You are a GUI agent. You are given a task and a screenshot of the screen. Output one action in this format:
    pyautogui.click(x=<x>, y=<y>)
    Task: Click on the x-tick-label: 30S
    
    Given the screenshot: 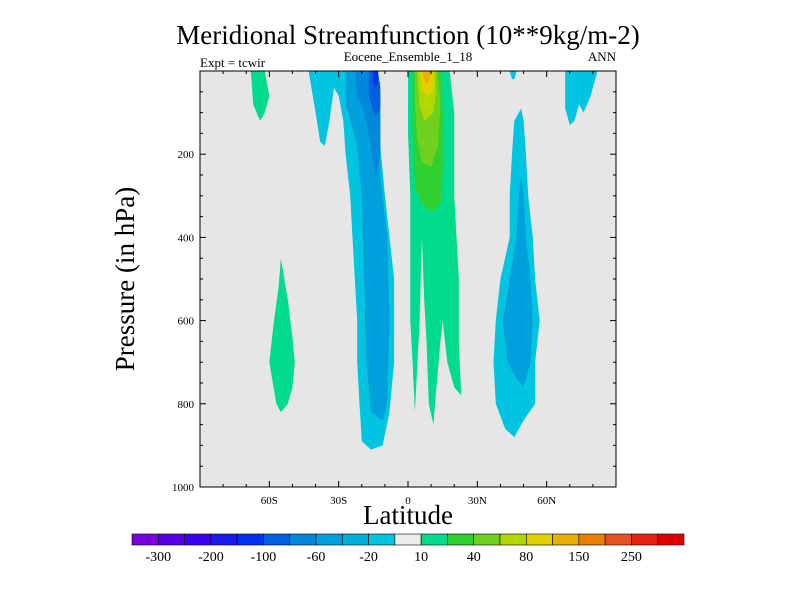 What is the action you would take?
    pyautogui.click(x=338, y=501)
    